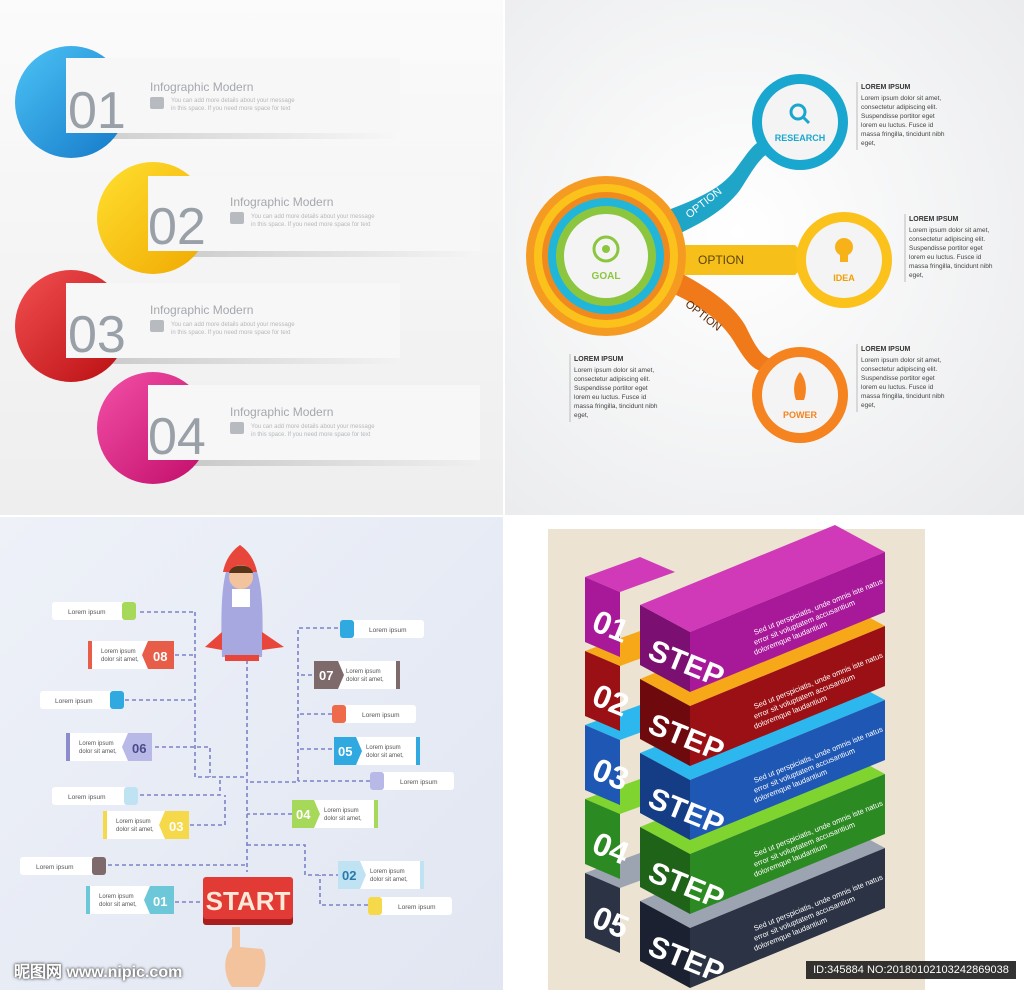 The image size is (1024, 990). Describe the element at coordinates (798, 112) in the screenshot. I see `magnifier-icon` at that location.